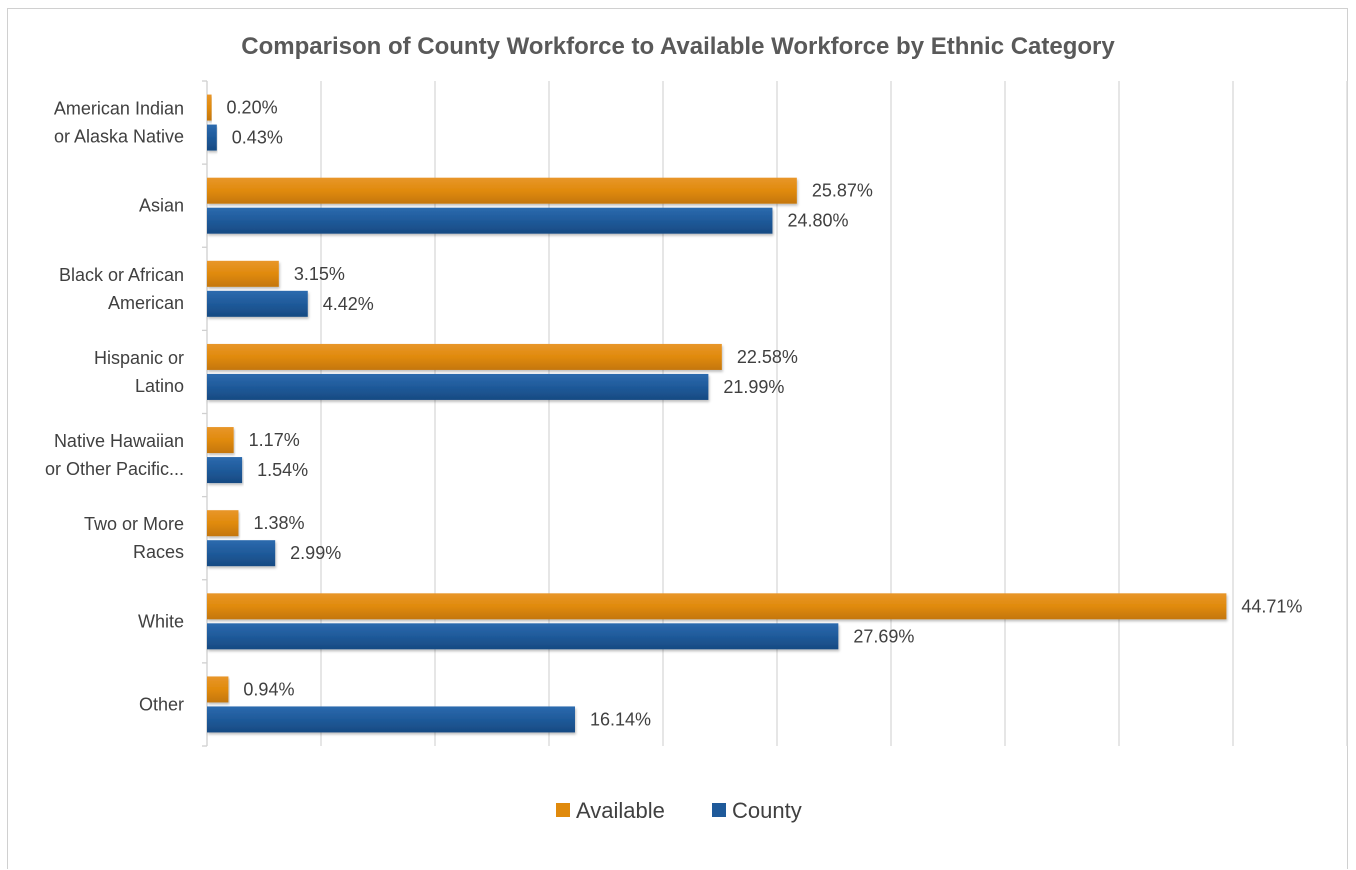 This screenshot has width=1356, height=870. Describe the element at coordinates (119, 441) in the screenshot. I see `category-label-line: Native Hawaiian` at that location.